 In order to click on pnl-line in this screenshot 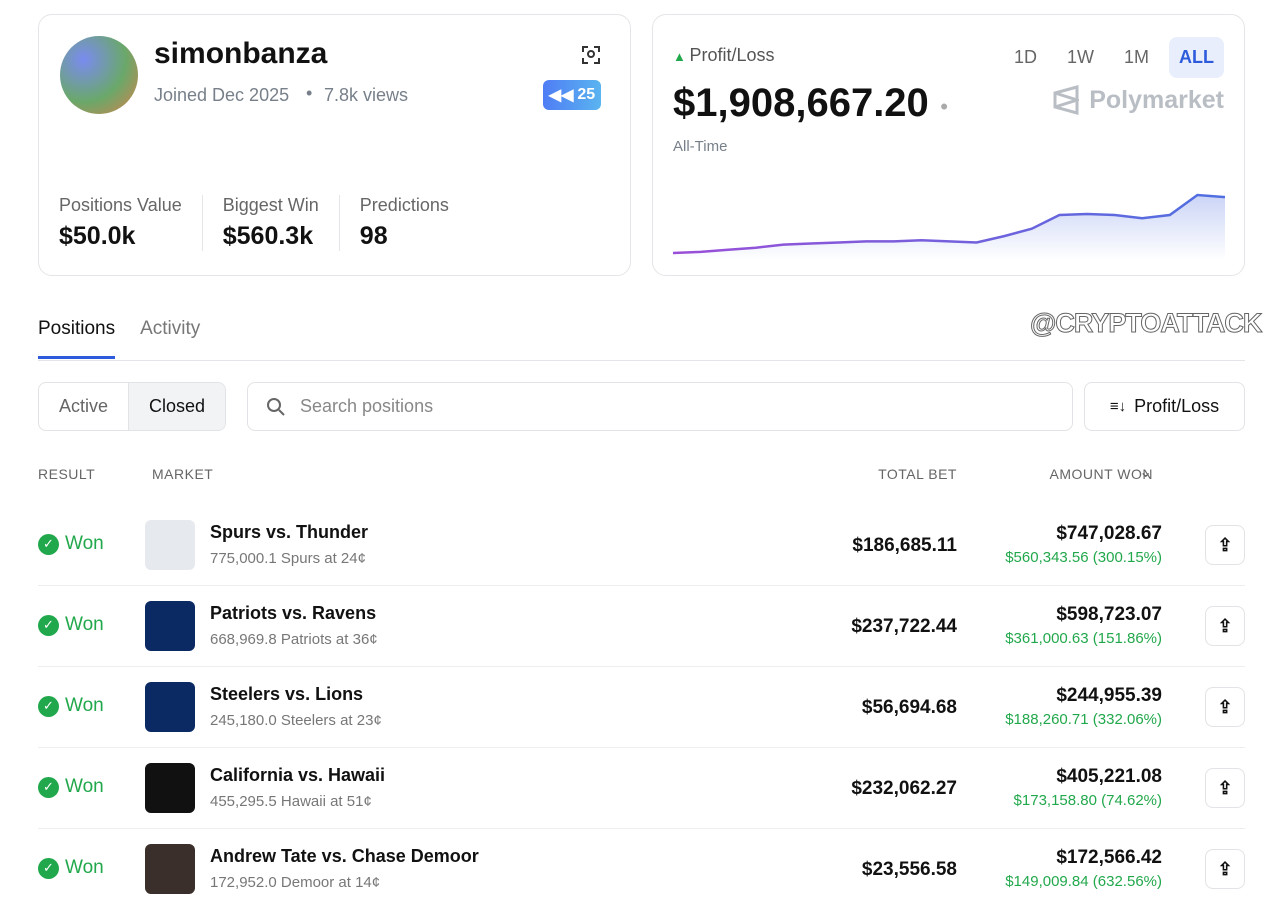, I will do `click(949, 224)`.